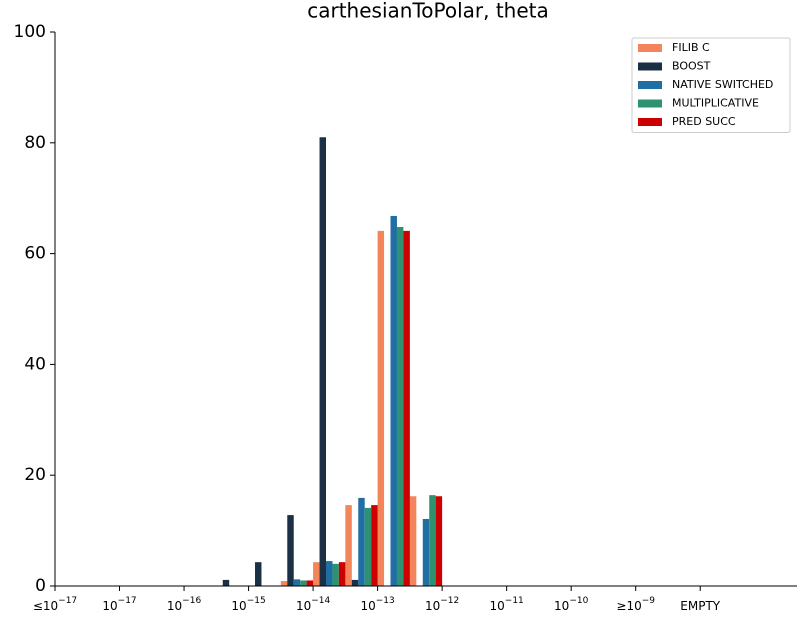 Image resolution: width=798 pixels, height=617 pixels. What do you see at coordinates (45, 606) in the screenshot?
I see `x-tick-base: ≤10` at bounding box center [45, 606].